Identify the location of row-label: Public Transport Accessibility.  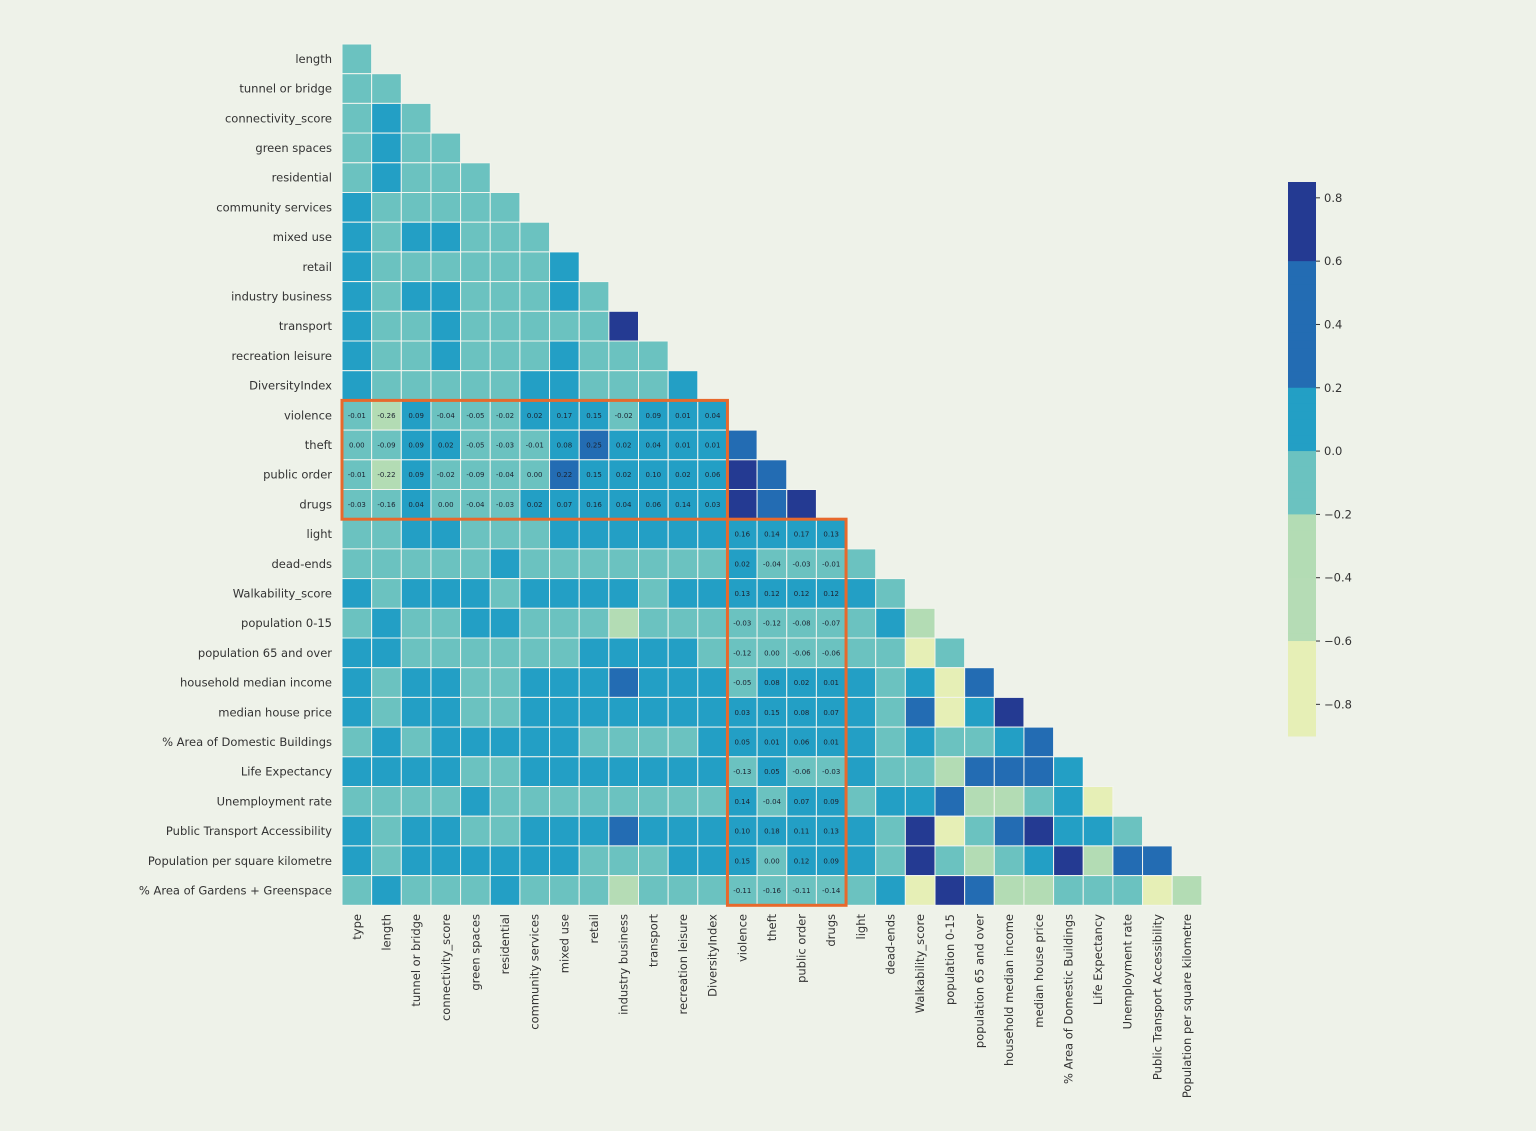
(249, 831).